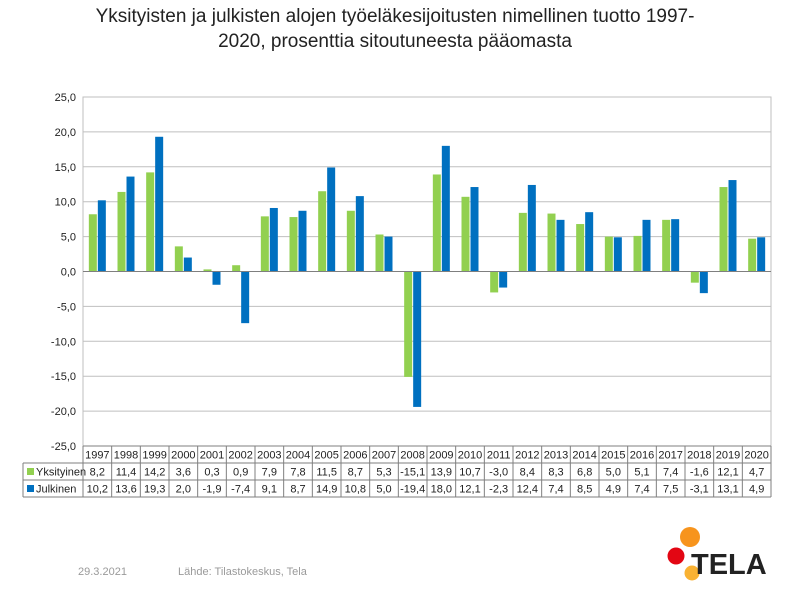 The image size is (790, 592). Describe the element at coordinates (240, 473) in the screenshot. I see `table-value-yksityinen-2002: 0,9` at that location.